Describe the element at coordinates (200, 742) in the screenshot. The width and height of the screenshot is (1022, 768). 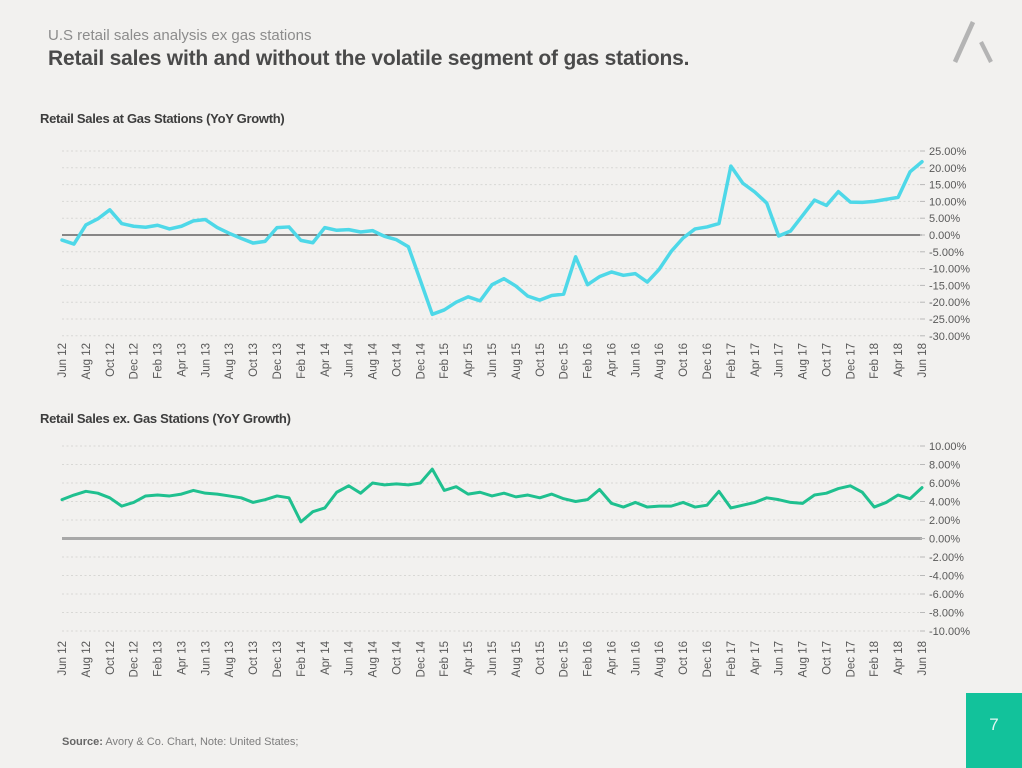
I see `source-text: Avory & Co. Chart, Note: United States;` at that location.